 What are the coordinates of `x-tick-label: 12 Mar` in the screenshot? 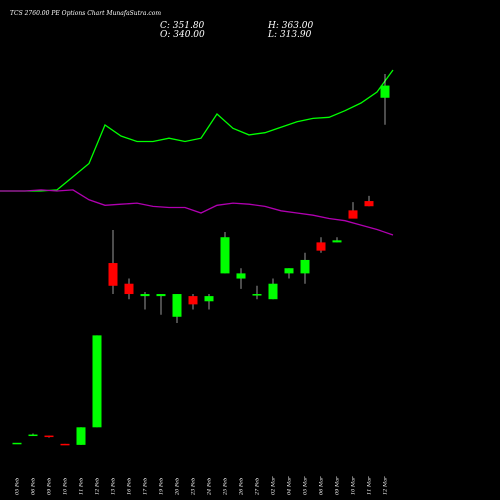 It's located at (386, 485).